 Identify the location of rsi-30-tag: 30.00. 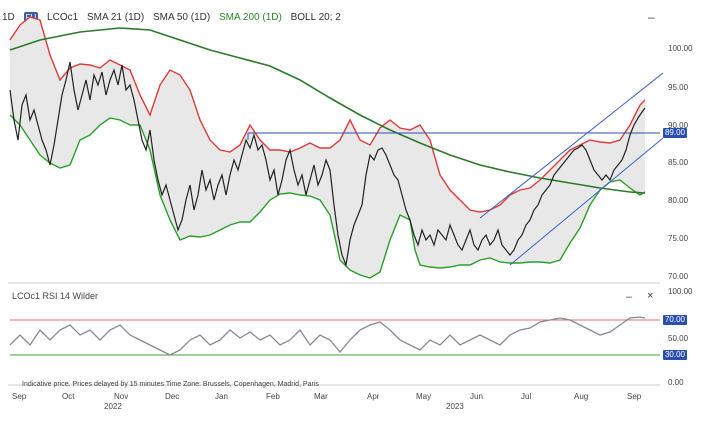
(675, 355).